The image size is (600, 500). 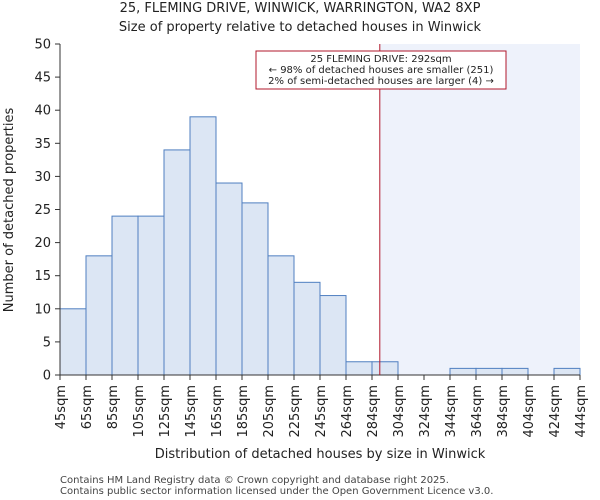 I want to click on bar-245sqm, so click(x=333, y=335).